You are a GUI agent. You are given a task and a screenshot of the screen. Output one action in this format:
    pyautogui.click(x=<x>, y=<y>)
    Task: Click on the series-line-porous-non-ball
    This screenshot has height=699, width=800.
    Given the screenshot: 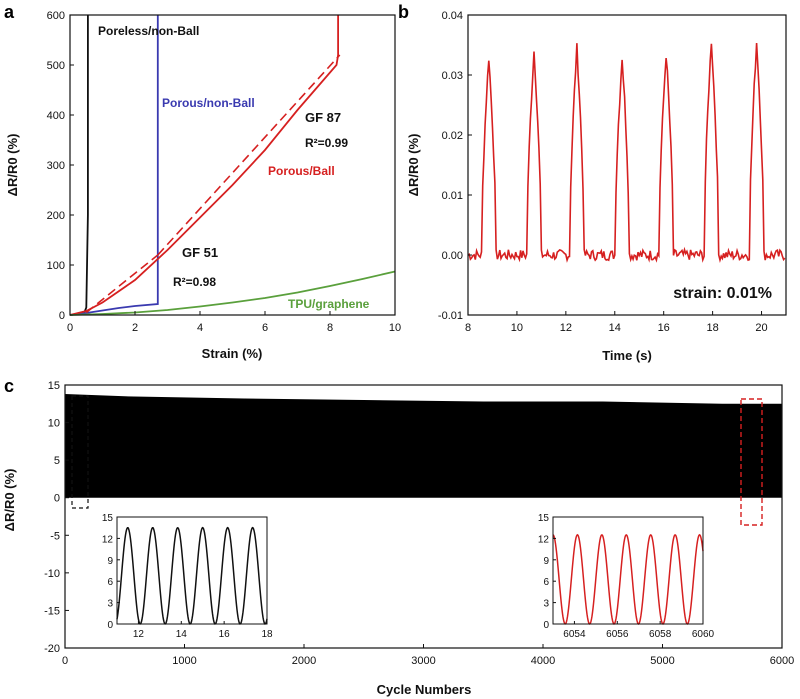 What is the action you would take?
    pyautogui.click(x=114, y=165)
    